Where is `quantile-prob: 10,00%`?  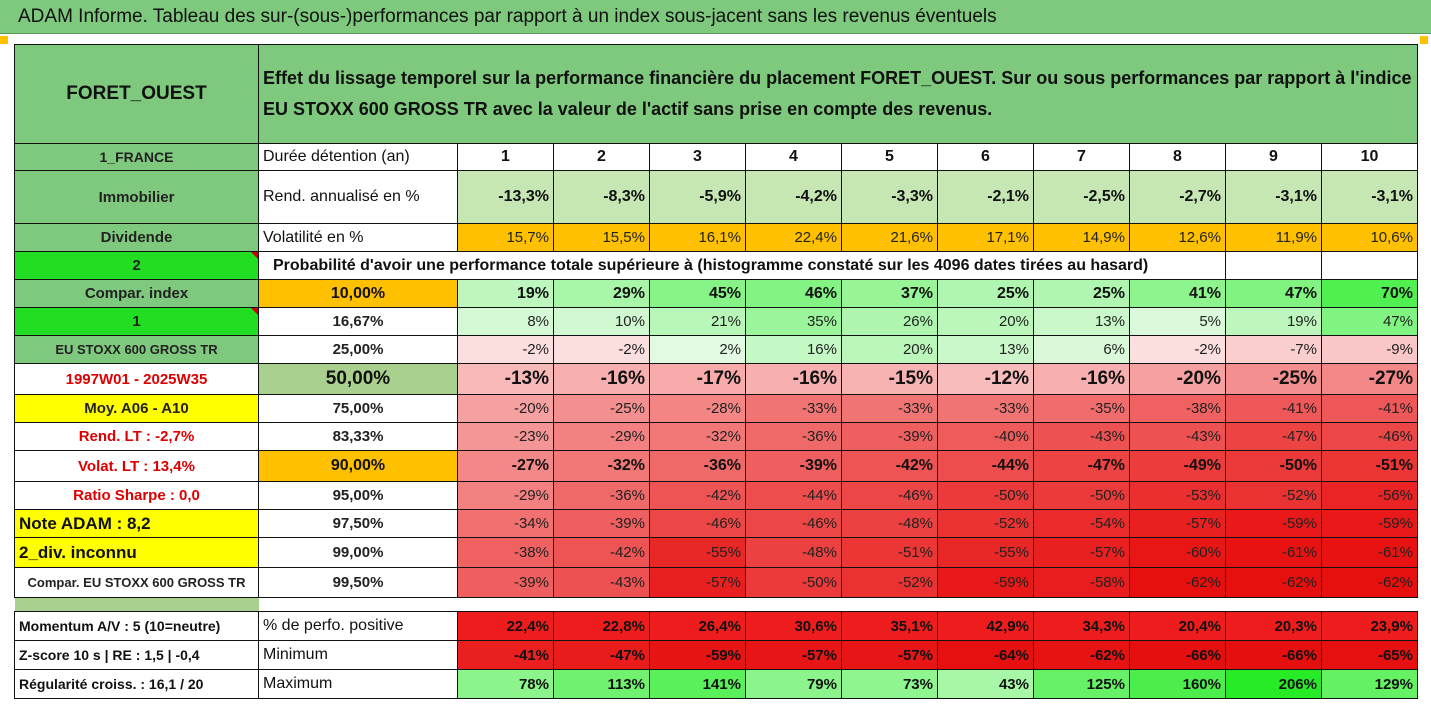 quantile-prob: 10,00% is located at coordinates (358, 293).